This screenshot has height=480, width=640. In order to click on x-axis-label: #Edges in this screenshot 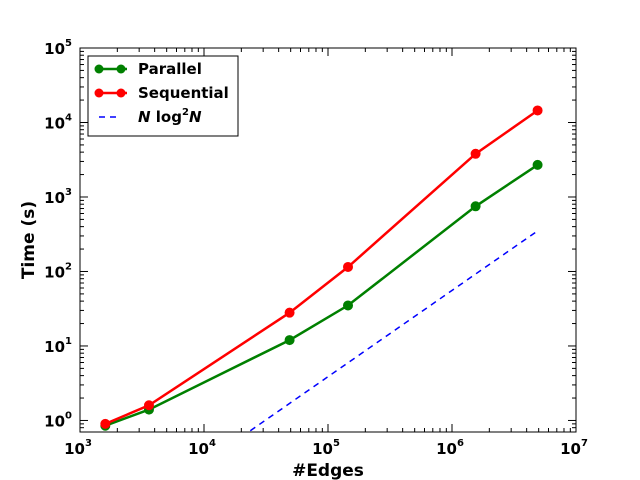, I will do `click(328, 470)`.